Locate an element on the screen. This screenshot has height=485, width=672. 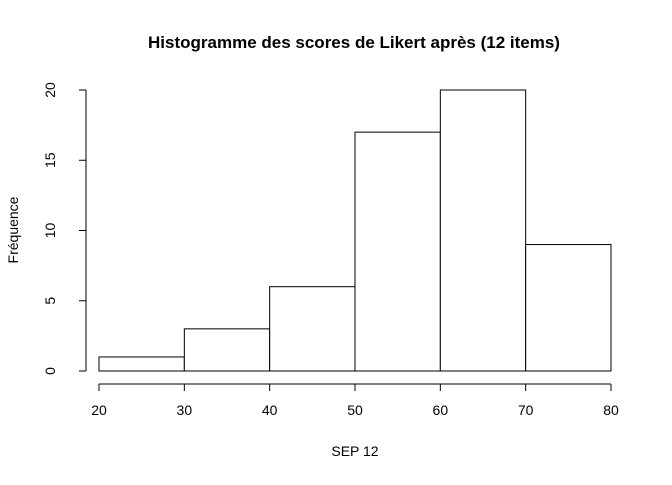
x-tick-label-70: 70 is located at coordinates (526, 410).